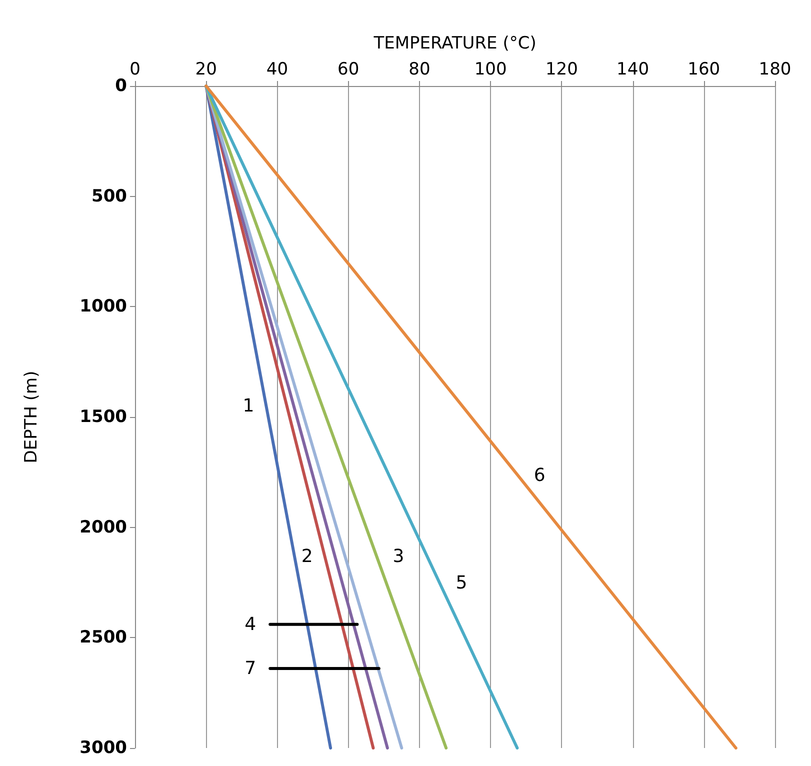 Image resolution: width=811 pixels, height=766 pixels. I want to click on x-tick-label: 20, so click(206, 70).